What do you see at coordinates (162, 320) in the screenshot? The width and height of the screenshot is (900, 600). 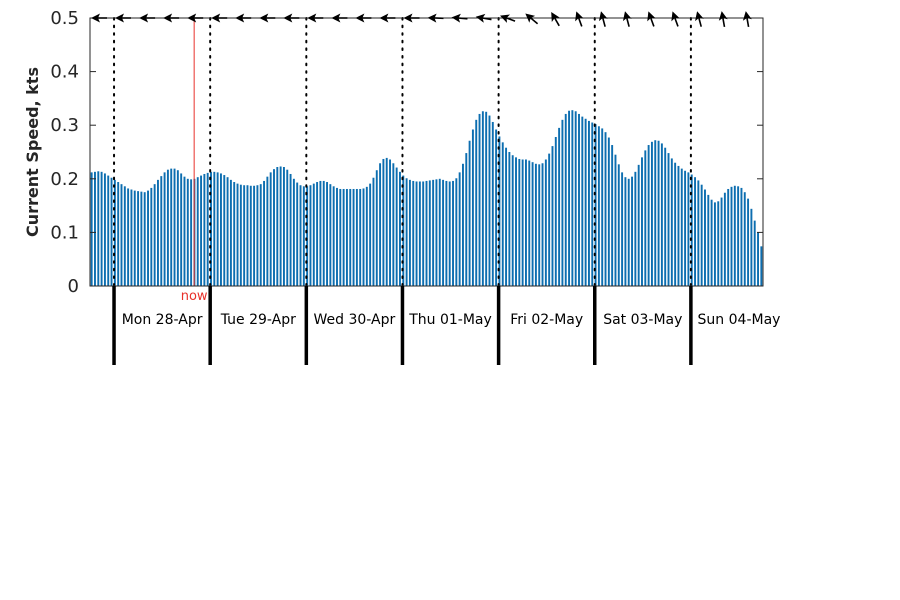 I see `day-label: Mon 28-Apr` at bounding box center [162, 320].